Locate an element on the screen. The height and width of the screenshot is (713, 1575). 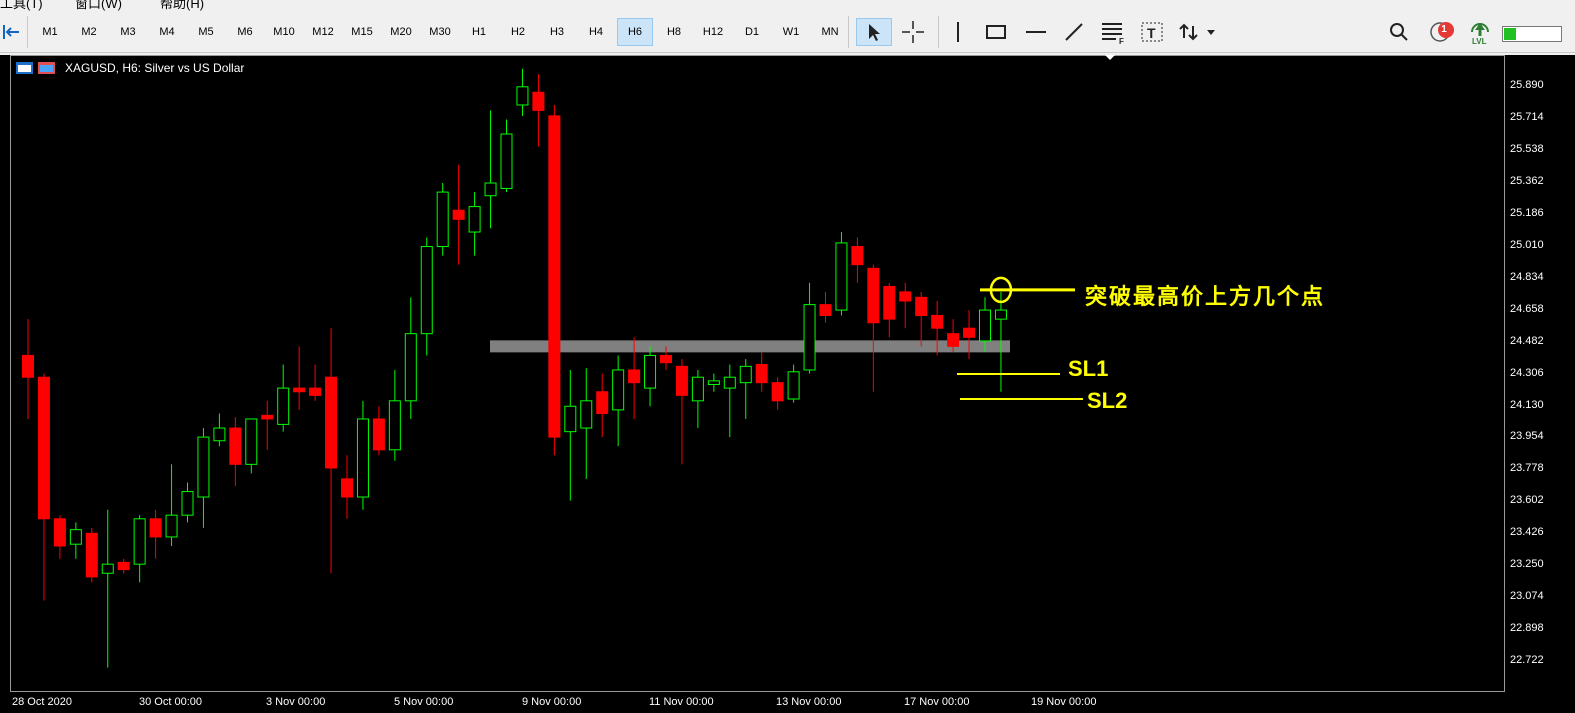
time-axis-label: 9 Nov 00:00 is located at coordinates (552, 702).